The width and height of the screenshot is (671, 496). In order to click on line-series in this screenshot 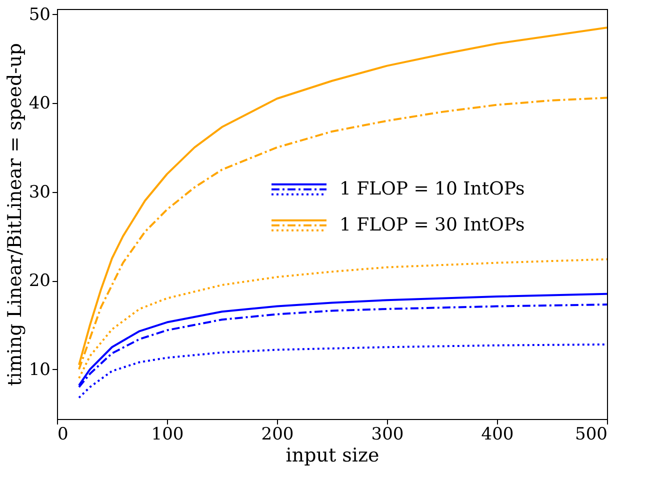, I will do `click(342, 371)`.